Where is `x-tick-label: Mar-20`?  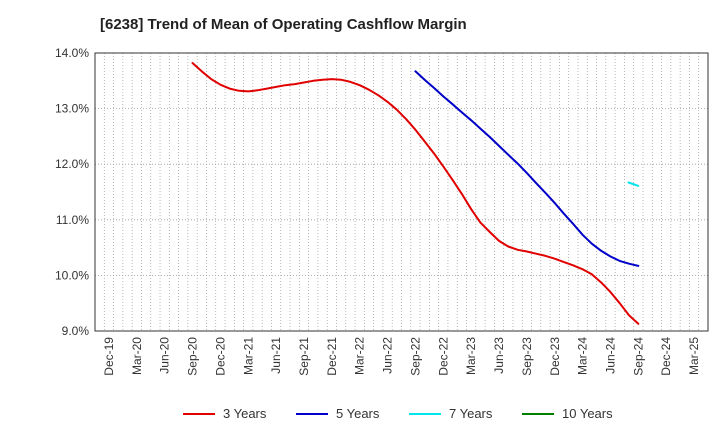 x-tick-label: Mar-20 is located at coordinates (137, 356).